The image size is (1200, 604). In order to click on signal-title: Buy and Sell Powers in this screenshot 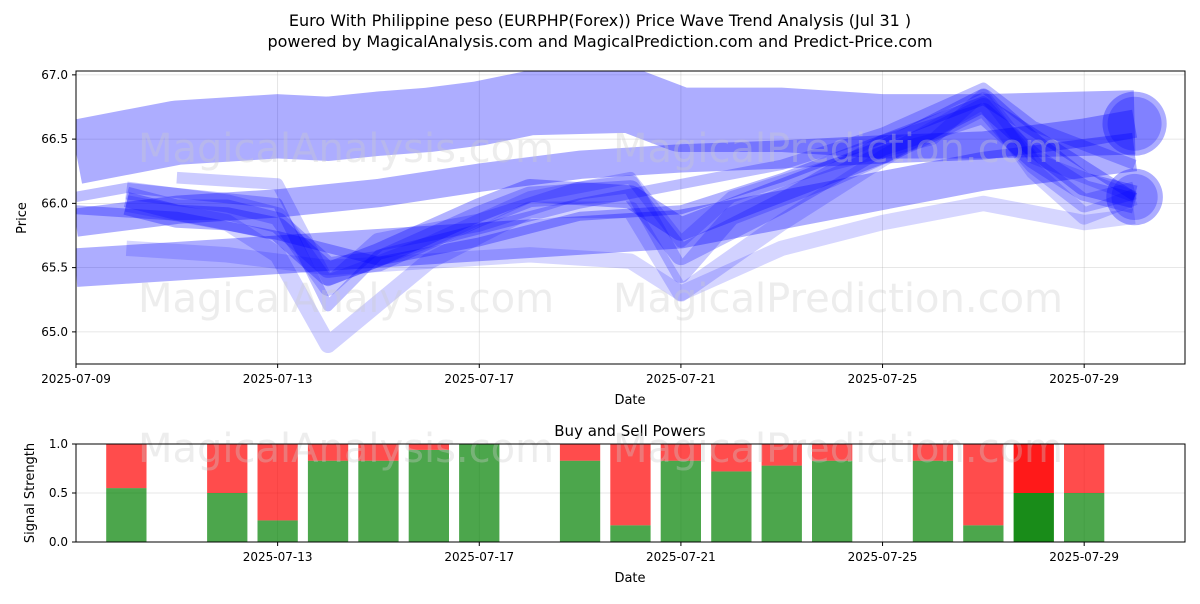, I will do `click(630, 431)`.